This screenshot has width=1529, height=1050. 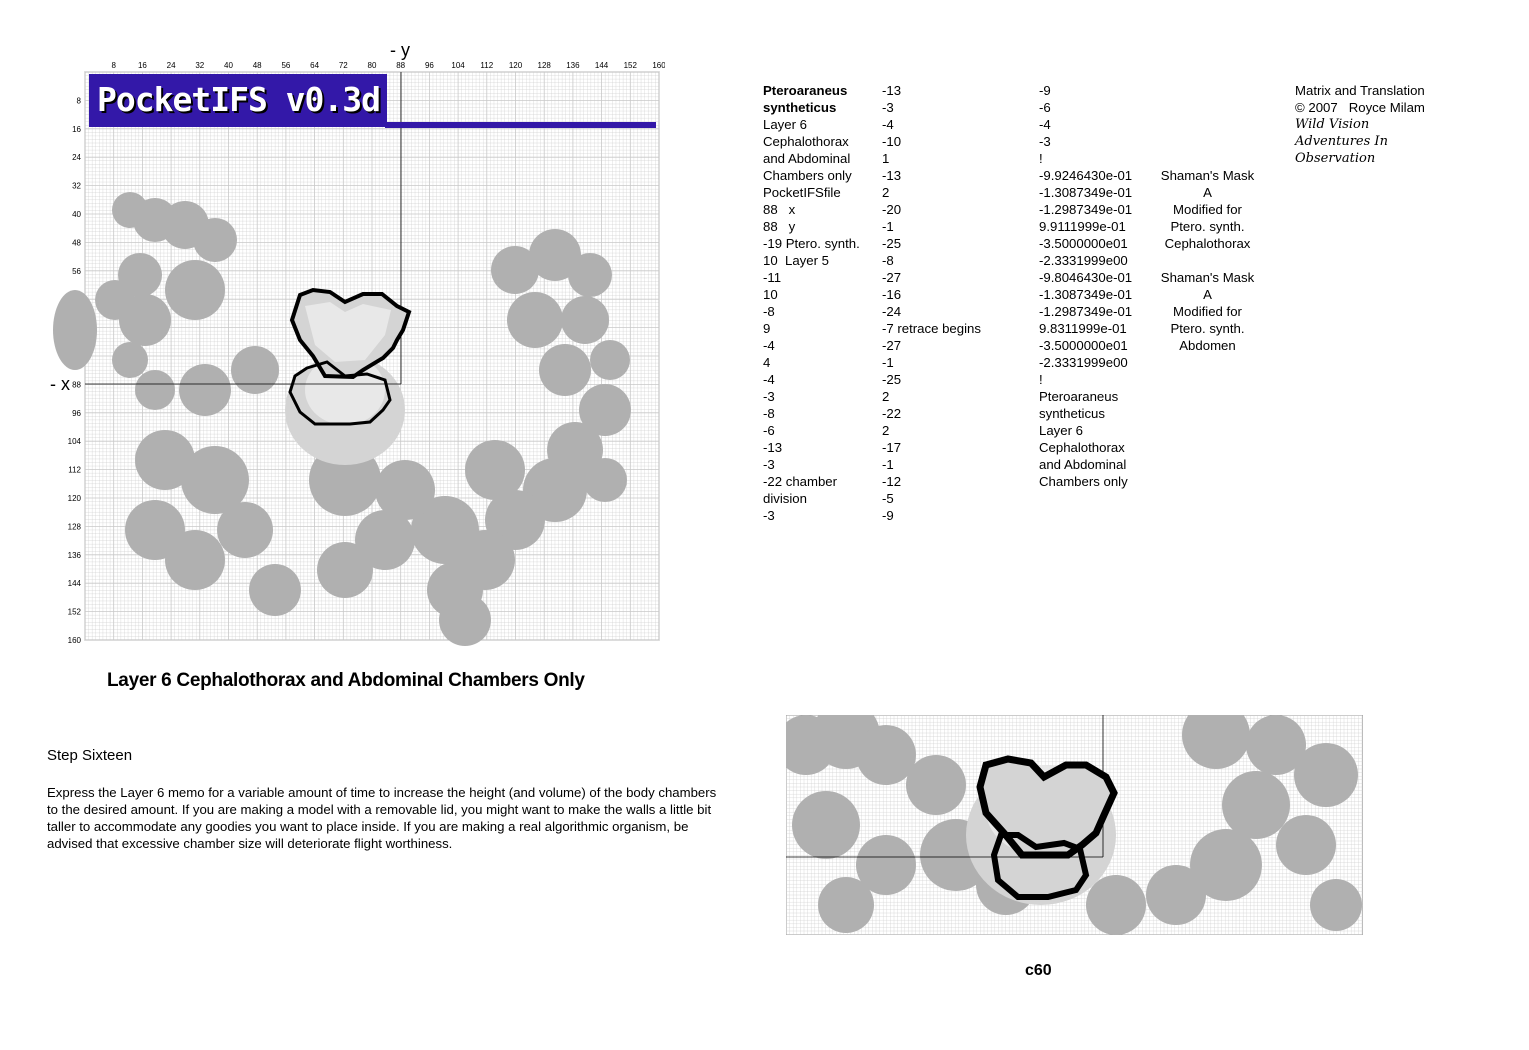 What do you see at coordinates (770, 294) in the screenshot?
I see `column-line: 10` at bounding box center [770, 294].